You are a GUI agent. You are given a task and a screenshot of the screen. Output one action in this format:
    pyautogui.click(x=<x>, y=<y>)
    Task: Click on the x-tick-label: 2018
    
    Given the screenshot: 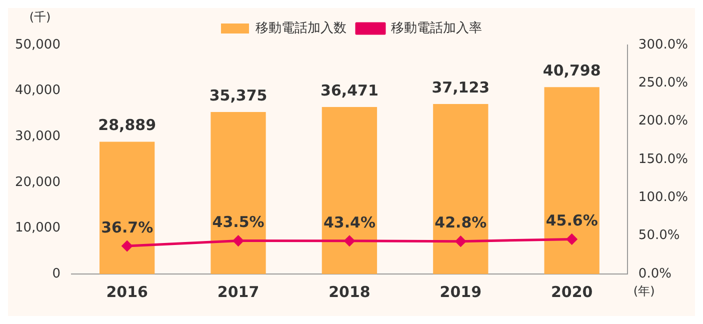 What is the action you would take?
    pyautogui.click(x=349, y=291)
    